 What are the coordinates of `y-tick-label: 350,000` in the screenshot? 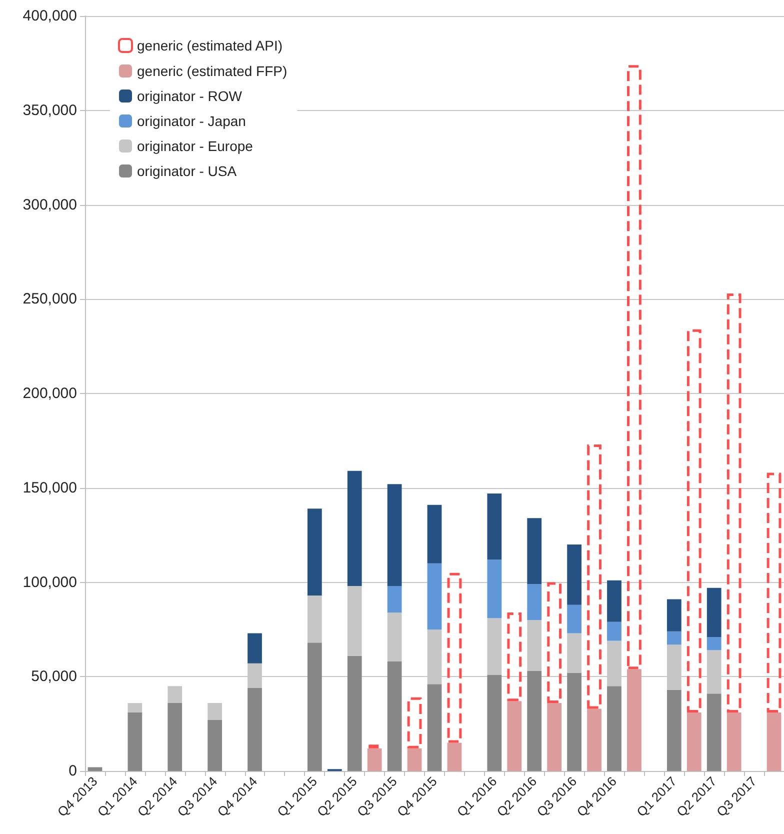 It's located at (49, 110).